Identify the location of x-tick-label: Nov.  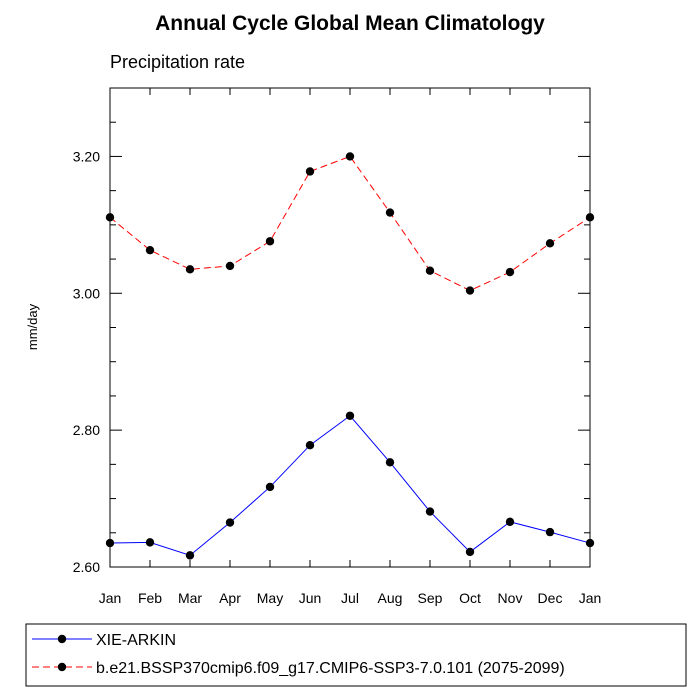
(510, 598).